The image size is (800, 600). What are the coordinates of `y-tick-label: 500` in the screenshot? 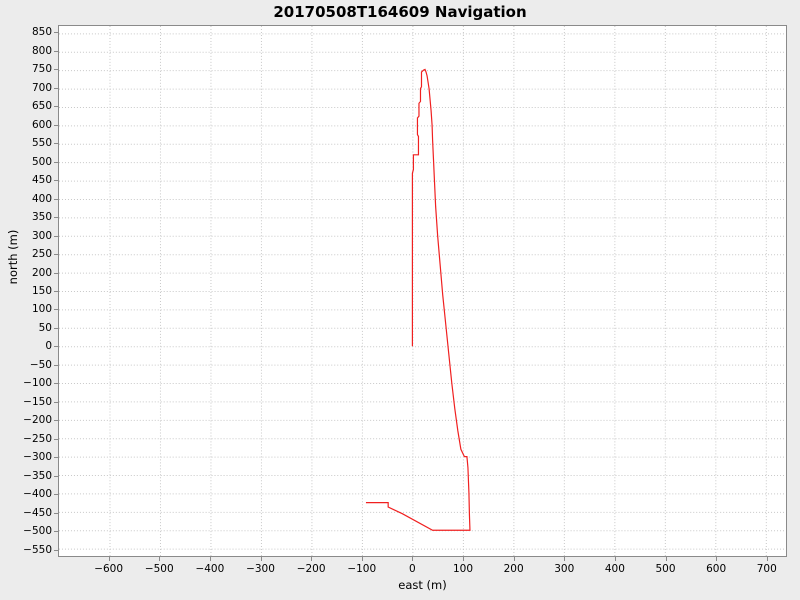 It's located at (41, 161).